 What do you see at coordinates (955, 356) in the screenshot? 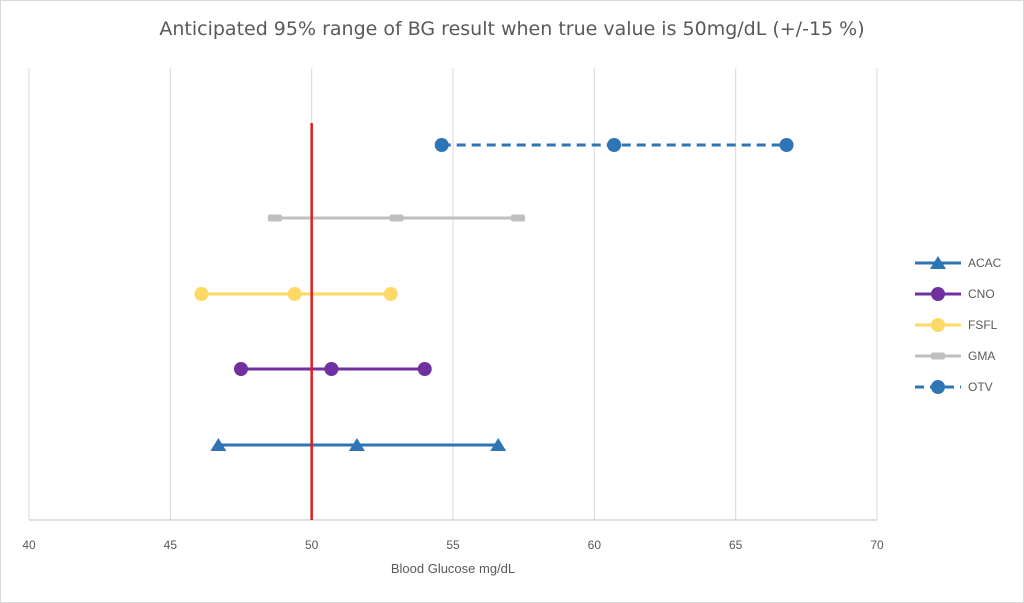
I see `legend-item-gma: GMA` at bounding box center [955, 356].